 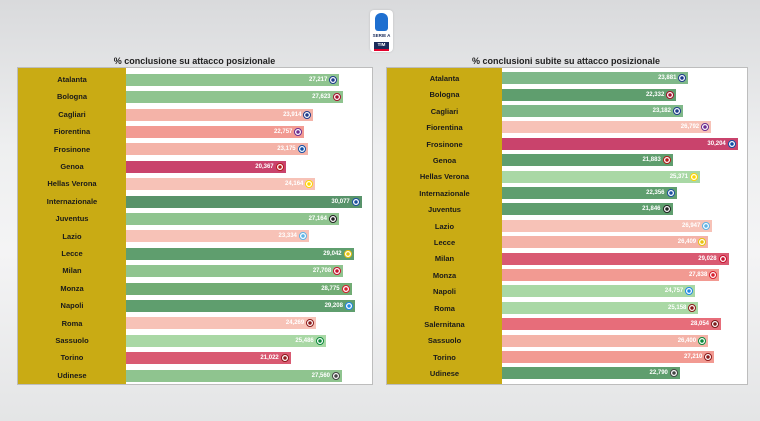 I want to click on logo-sponsor: TIM, so click(x=381, y=46).